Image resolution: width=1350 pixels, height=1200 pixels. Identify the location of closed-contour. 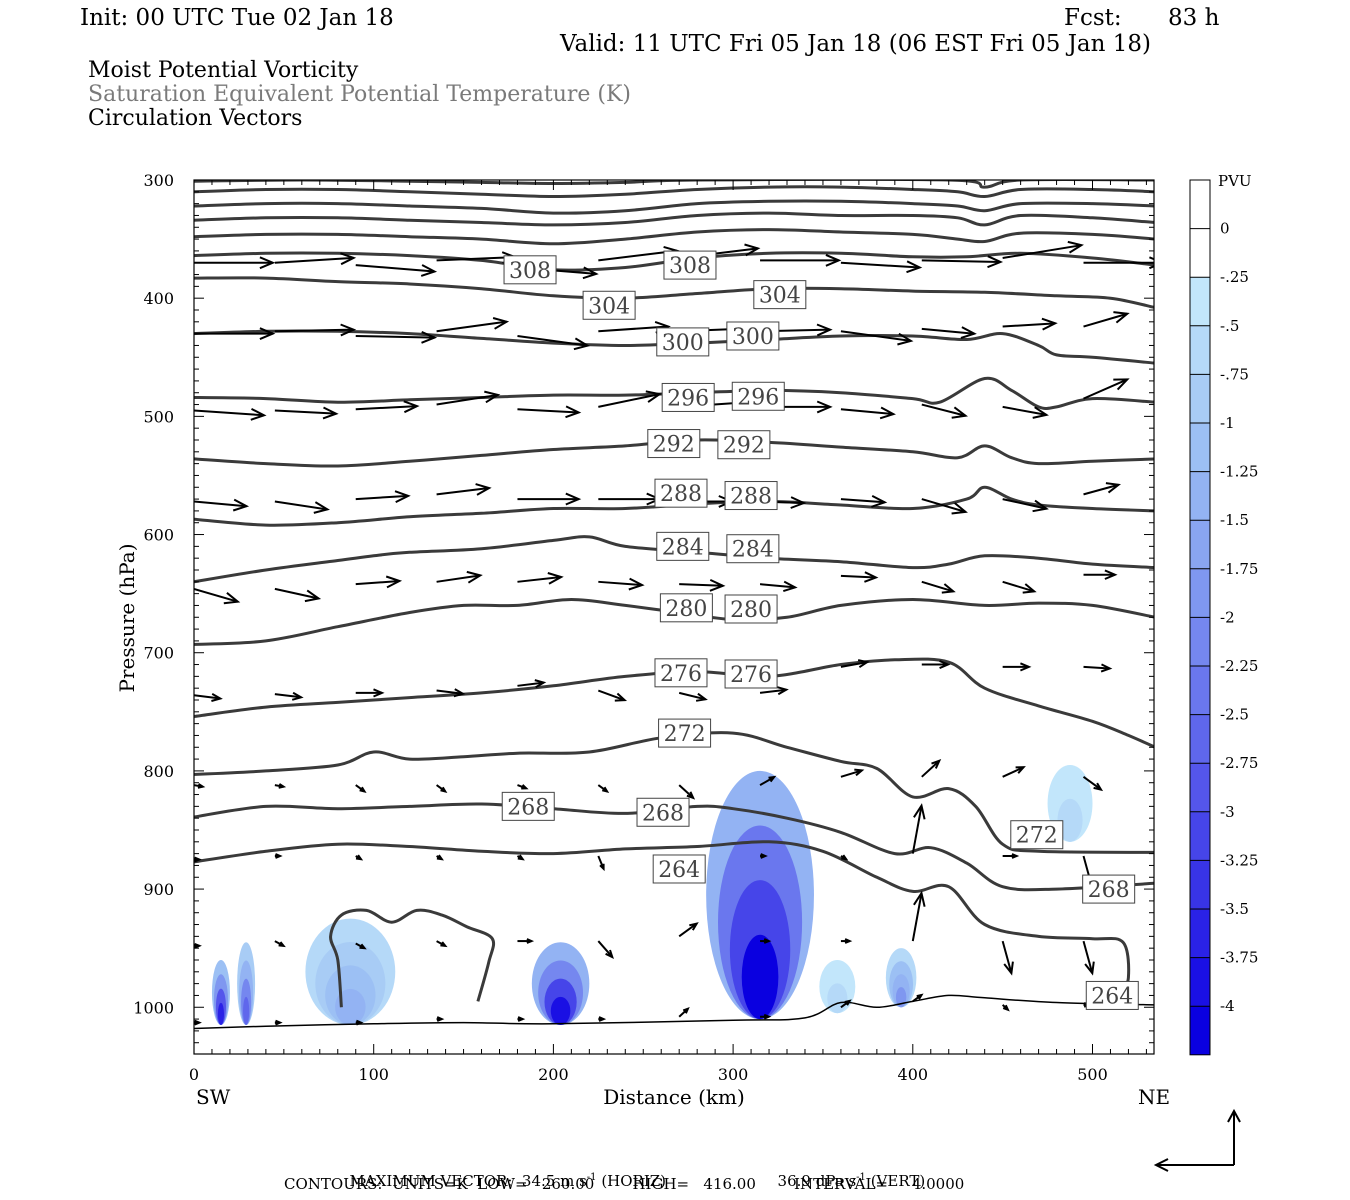
(412, 958).